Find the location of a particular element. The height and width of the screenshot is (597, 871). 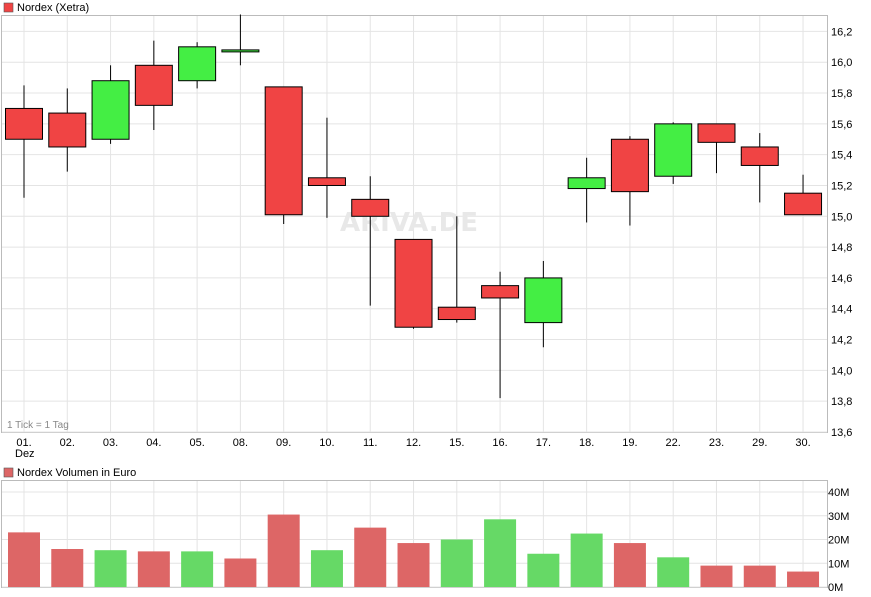

price-x-tick-label: 17. is located at coordinates (543, 443).